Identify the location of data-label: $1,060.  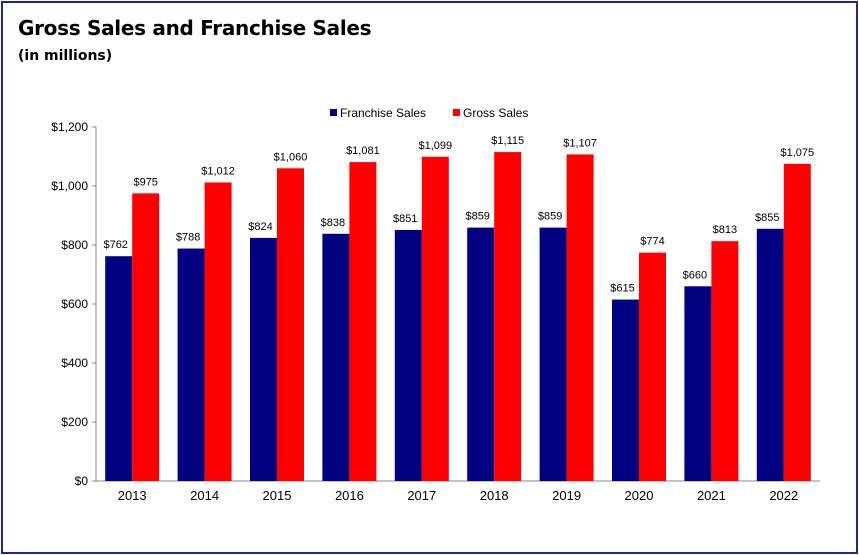
(291, 157).